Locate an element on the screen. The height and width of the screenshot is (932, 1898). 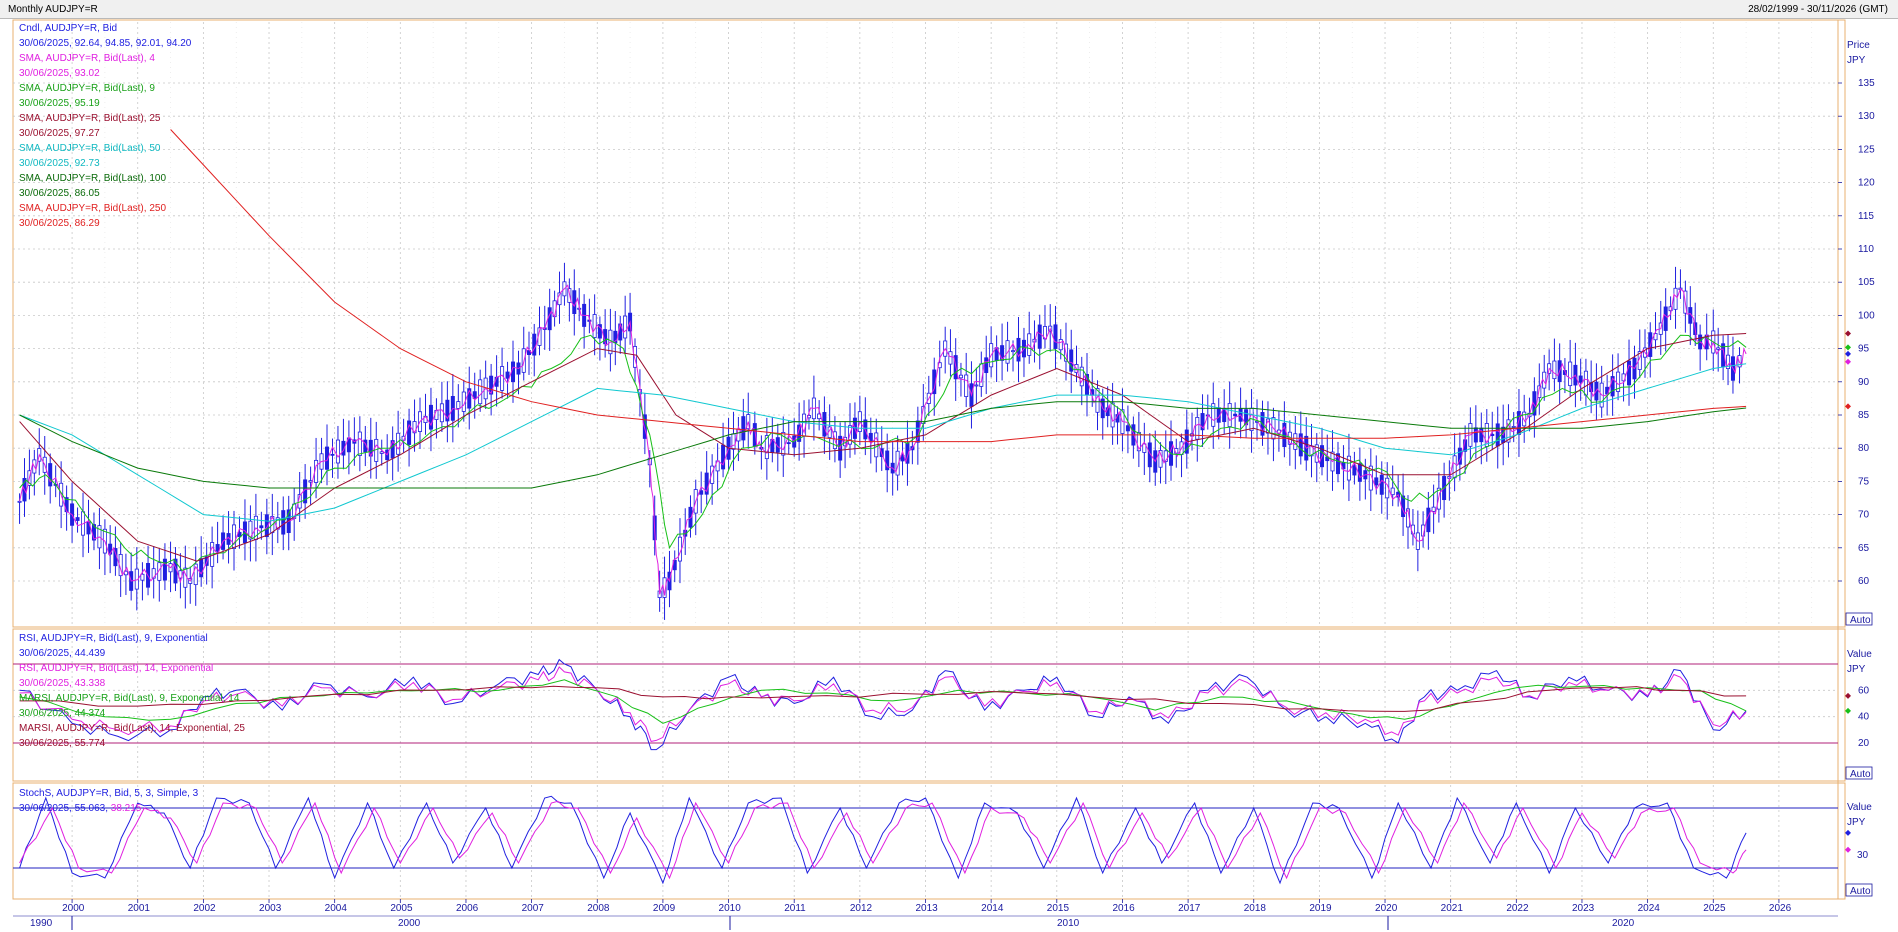
sma-9-marker is located at coordinates (1848, 347).